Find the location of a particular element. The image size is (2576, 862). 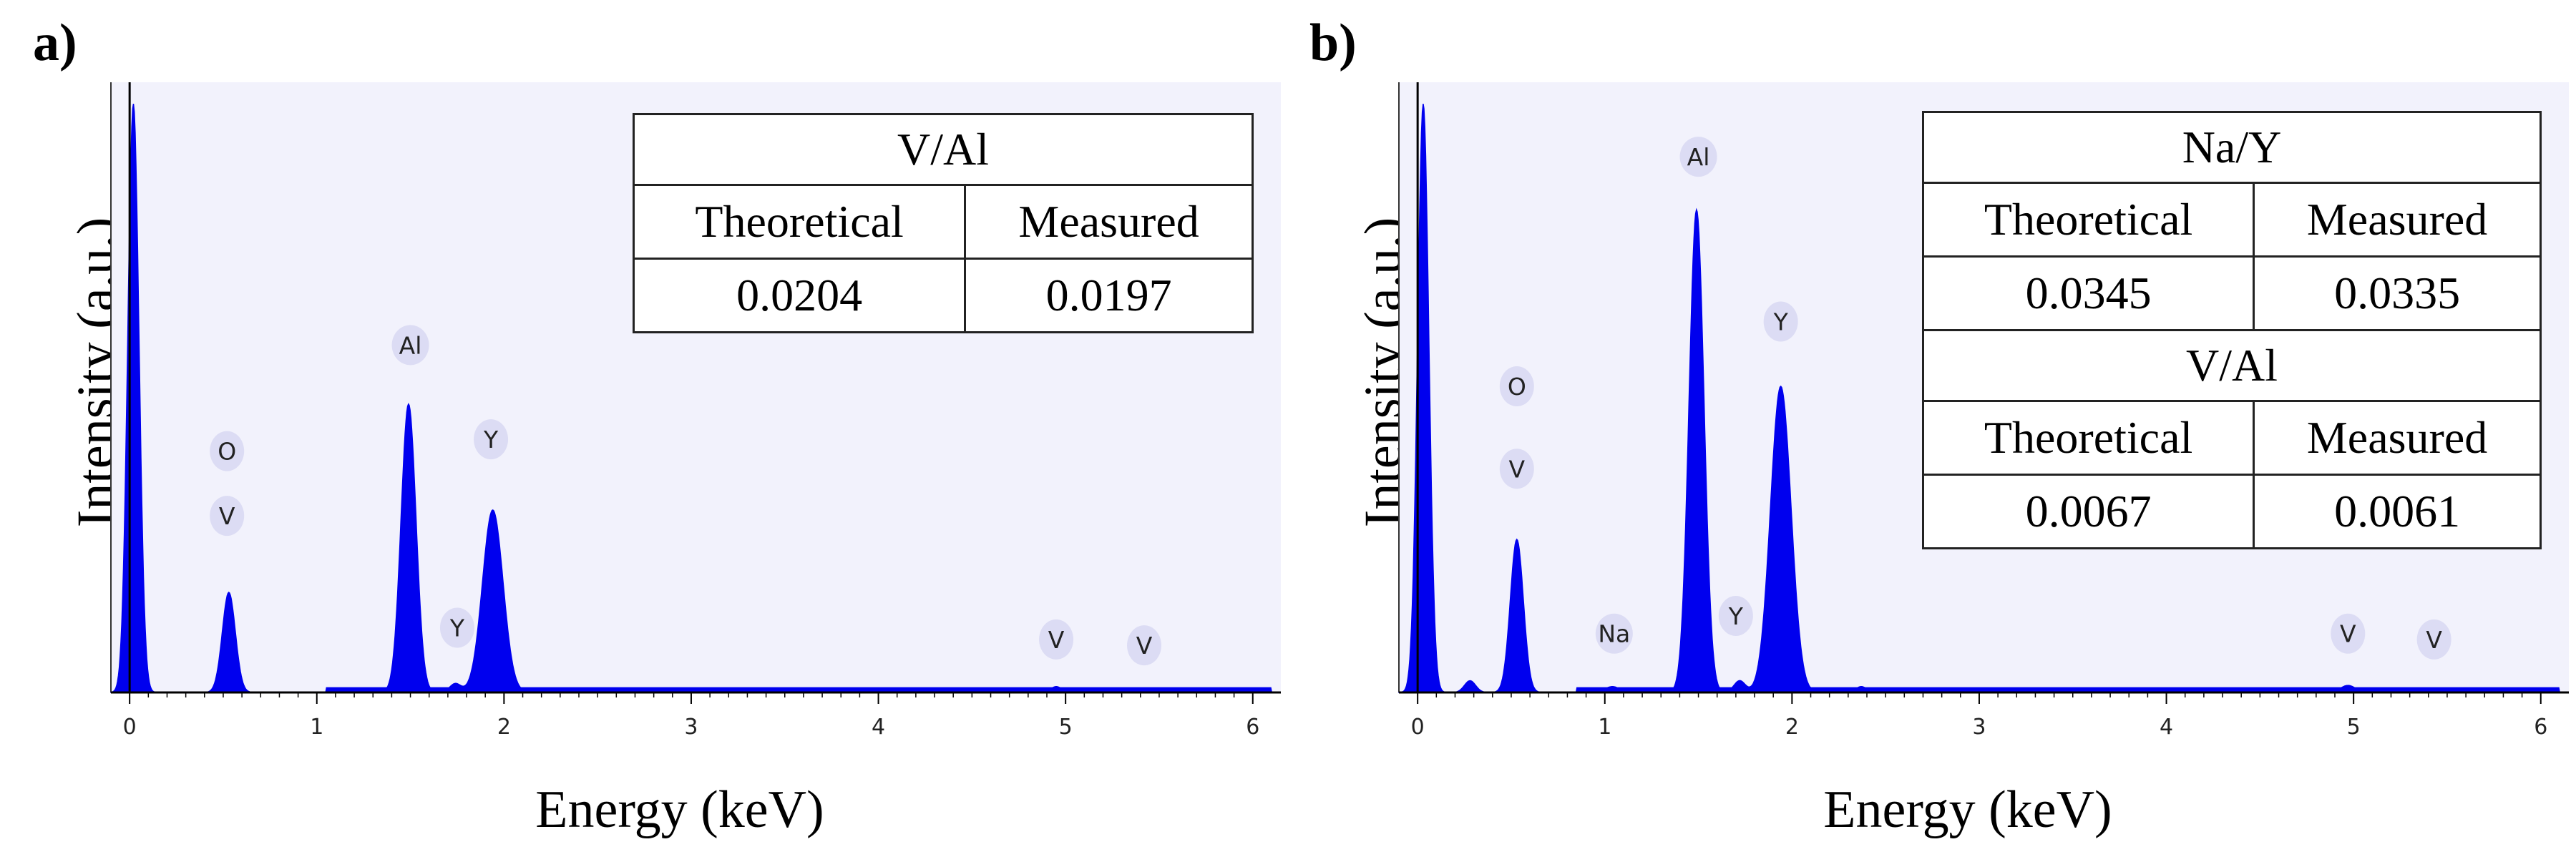

table-b2-header-theoretical: Theoretical is located at coordinates (2088, 438).